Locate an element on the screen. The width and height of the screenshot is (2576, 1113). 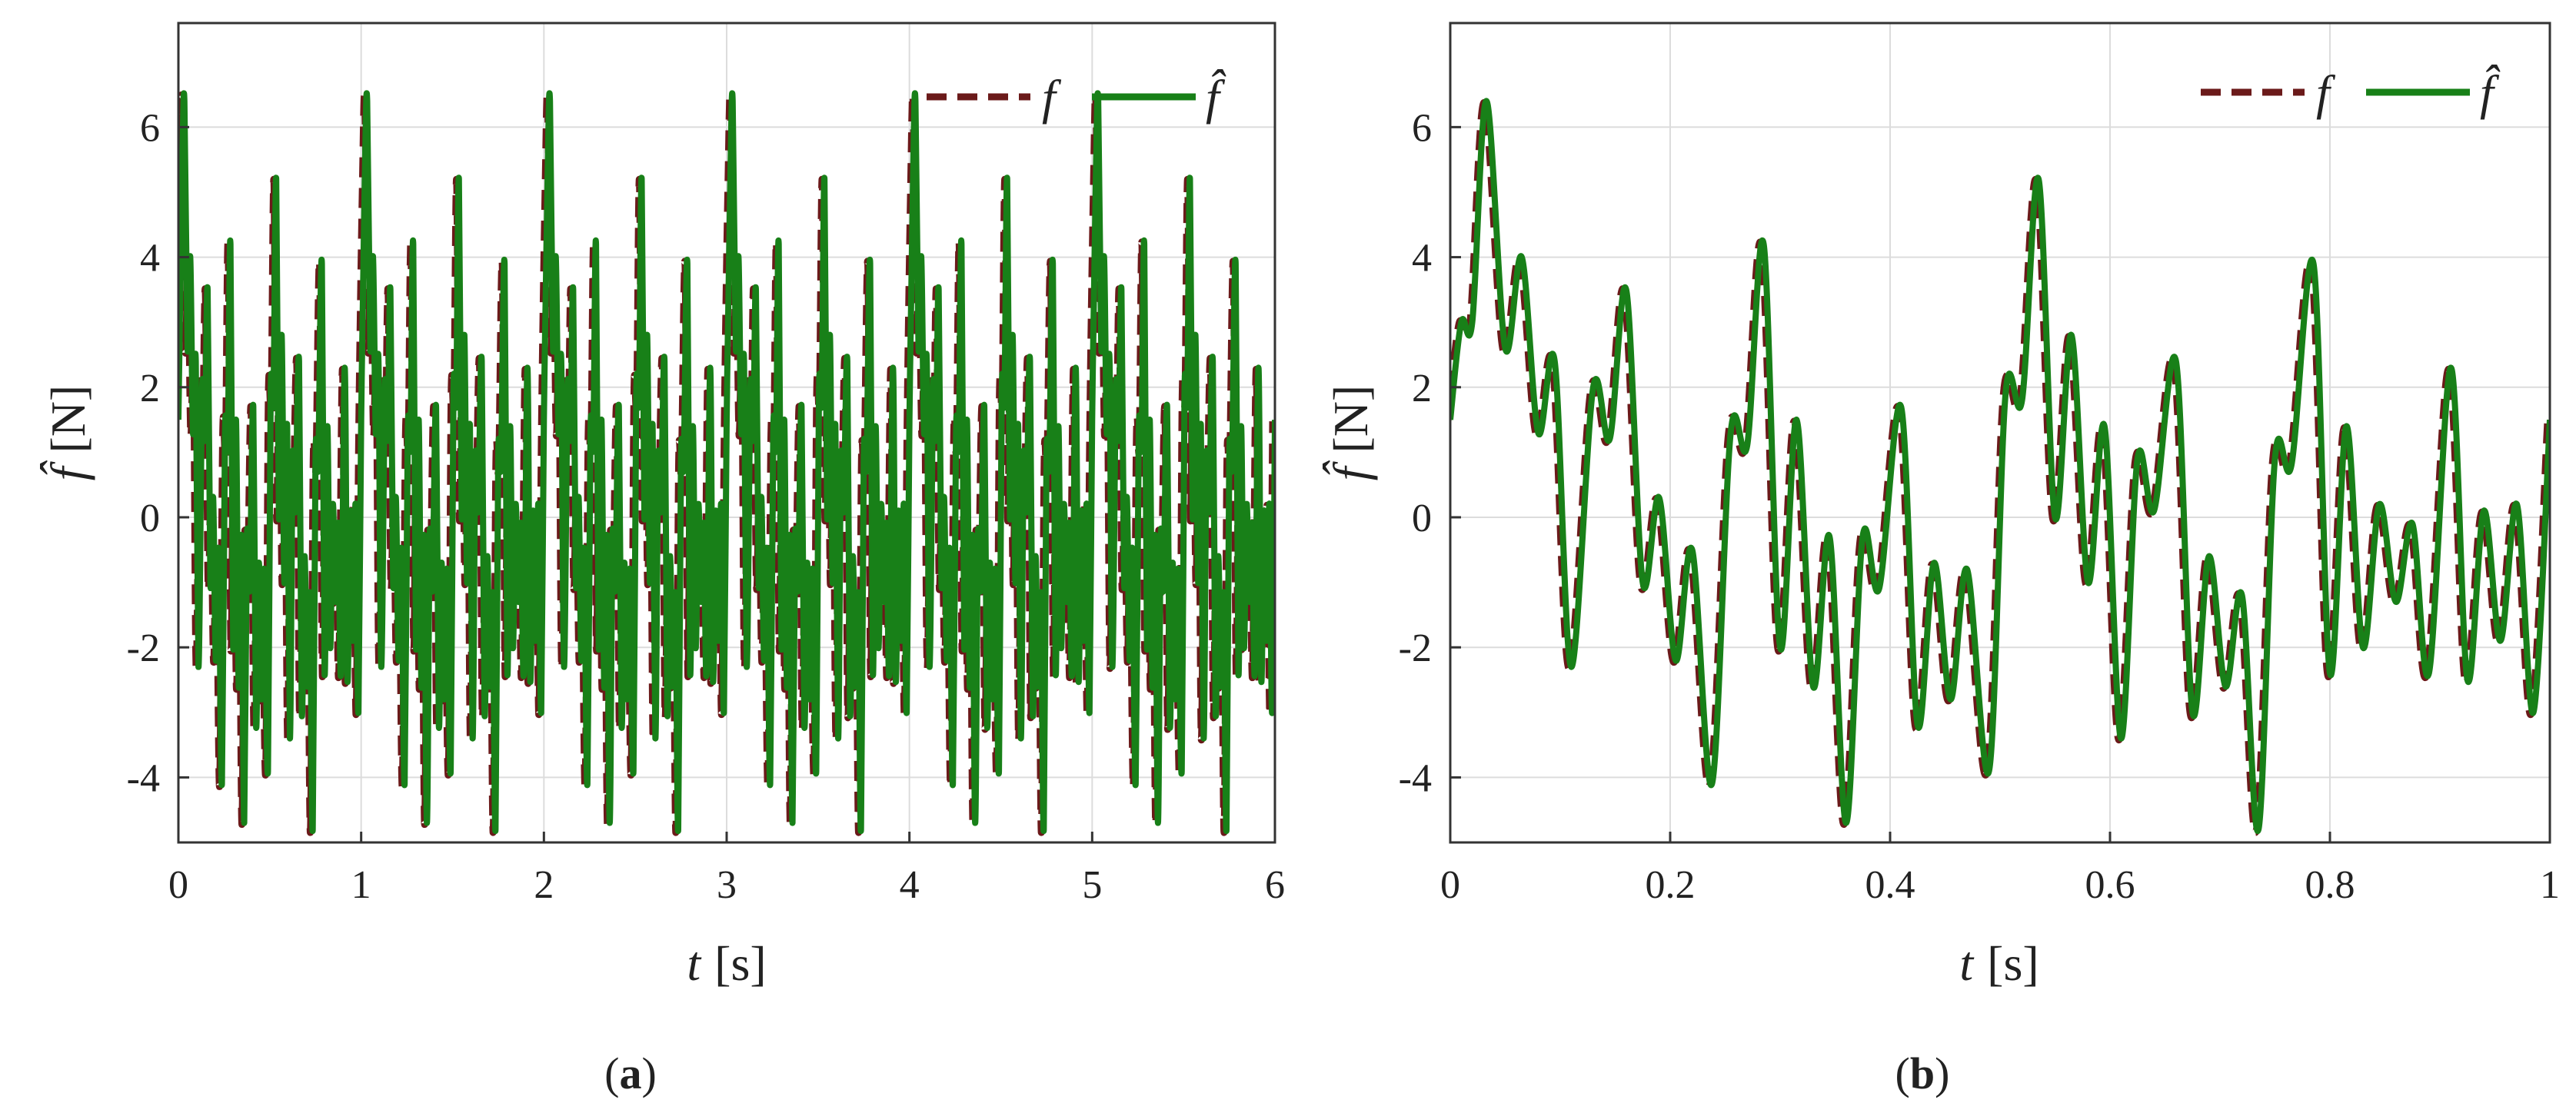
panel-b-xtick-label: 1 is located at coordinates (2550, 885).